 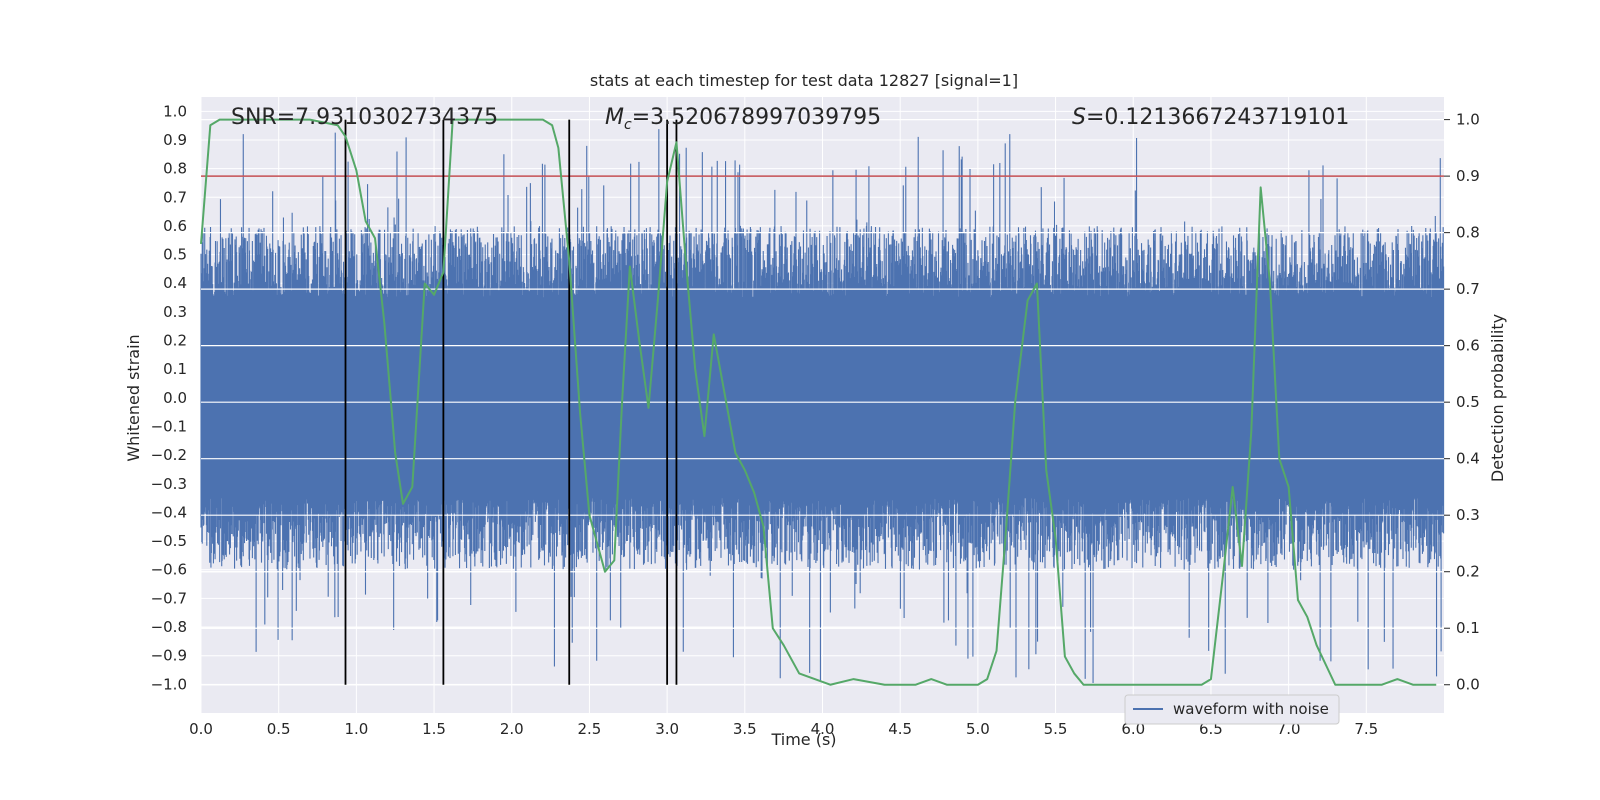 I want to click on y-tick-label-right: 1.0, so click(x=1468, y=120).